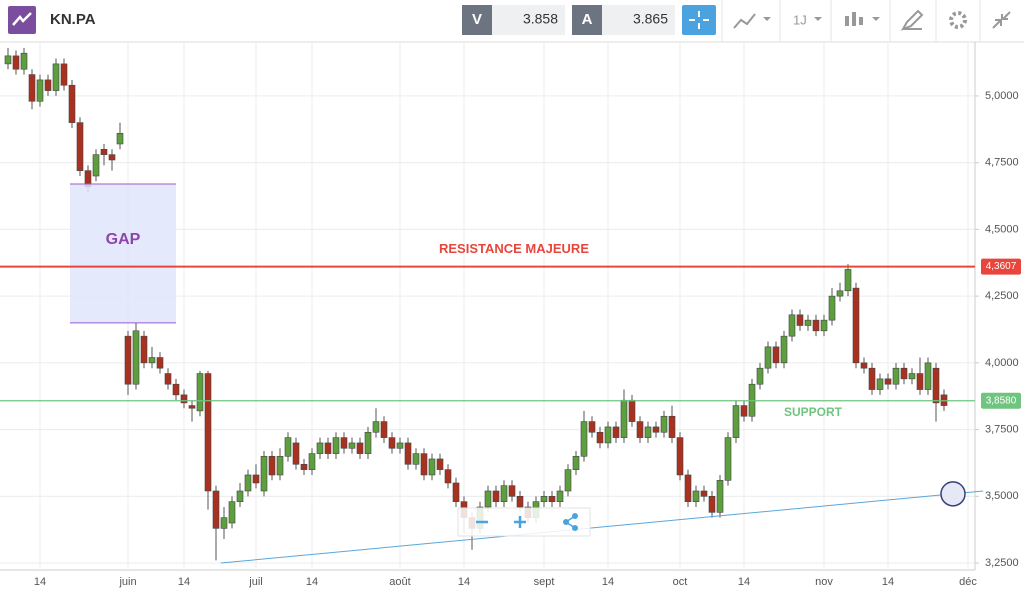  I want to click on y-tick-label: 3,2500, so click(1002, 563).